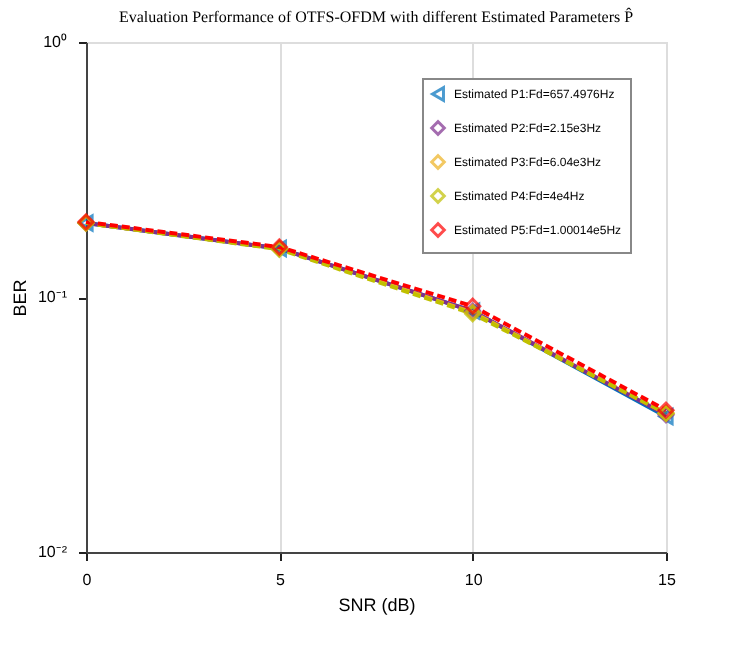 The height and width of the screenshot is (654, 742). Describe the element at coordinates (377, 605) in the screenshot. I see `x-axis-title: SNR (dB)` at that location.